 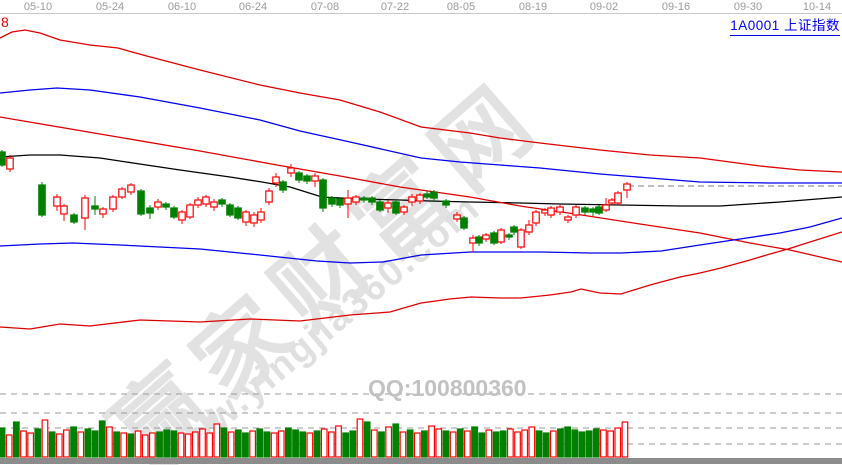 I want to click on ma-line-black, so click(x=421, y=180).